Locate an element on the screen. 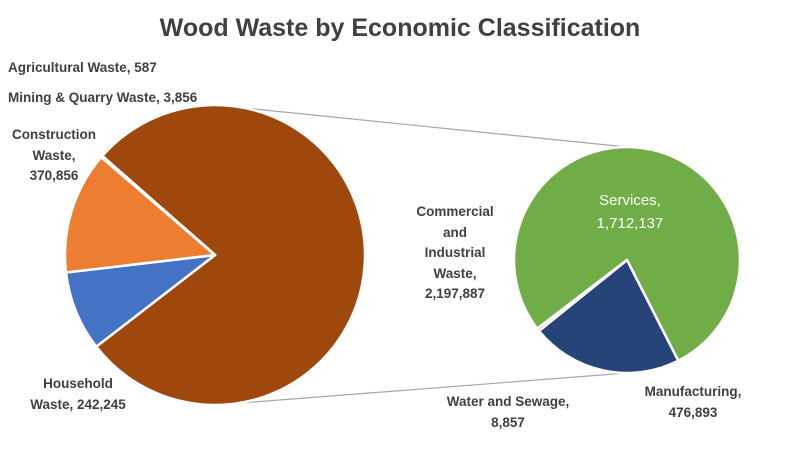  label-manufacturing: Manufacturing, 476,893 is located at coordinates (693, 402).